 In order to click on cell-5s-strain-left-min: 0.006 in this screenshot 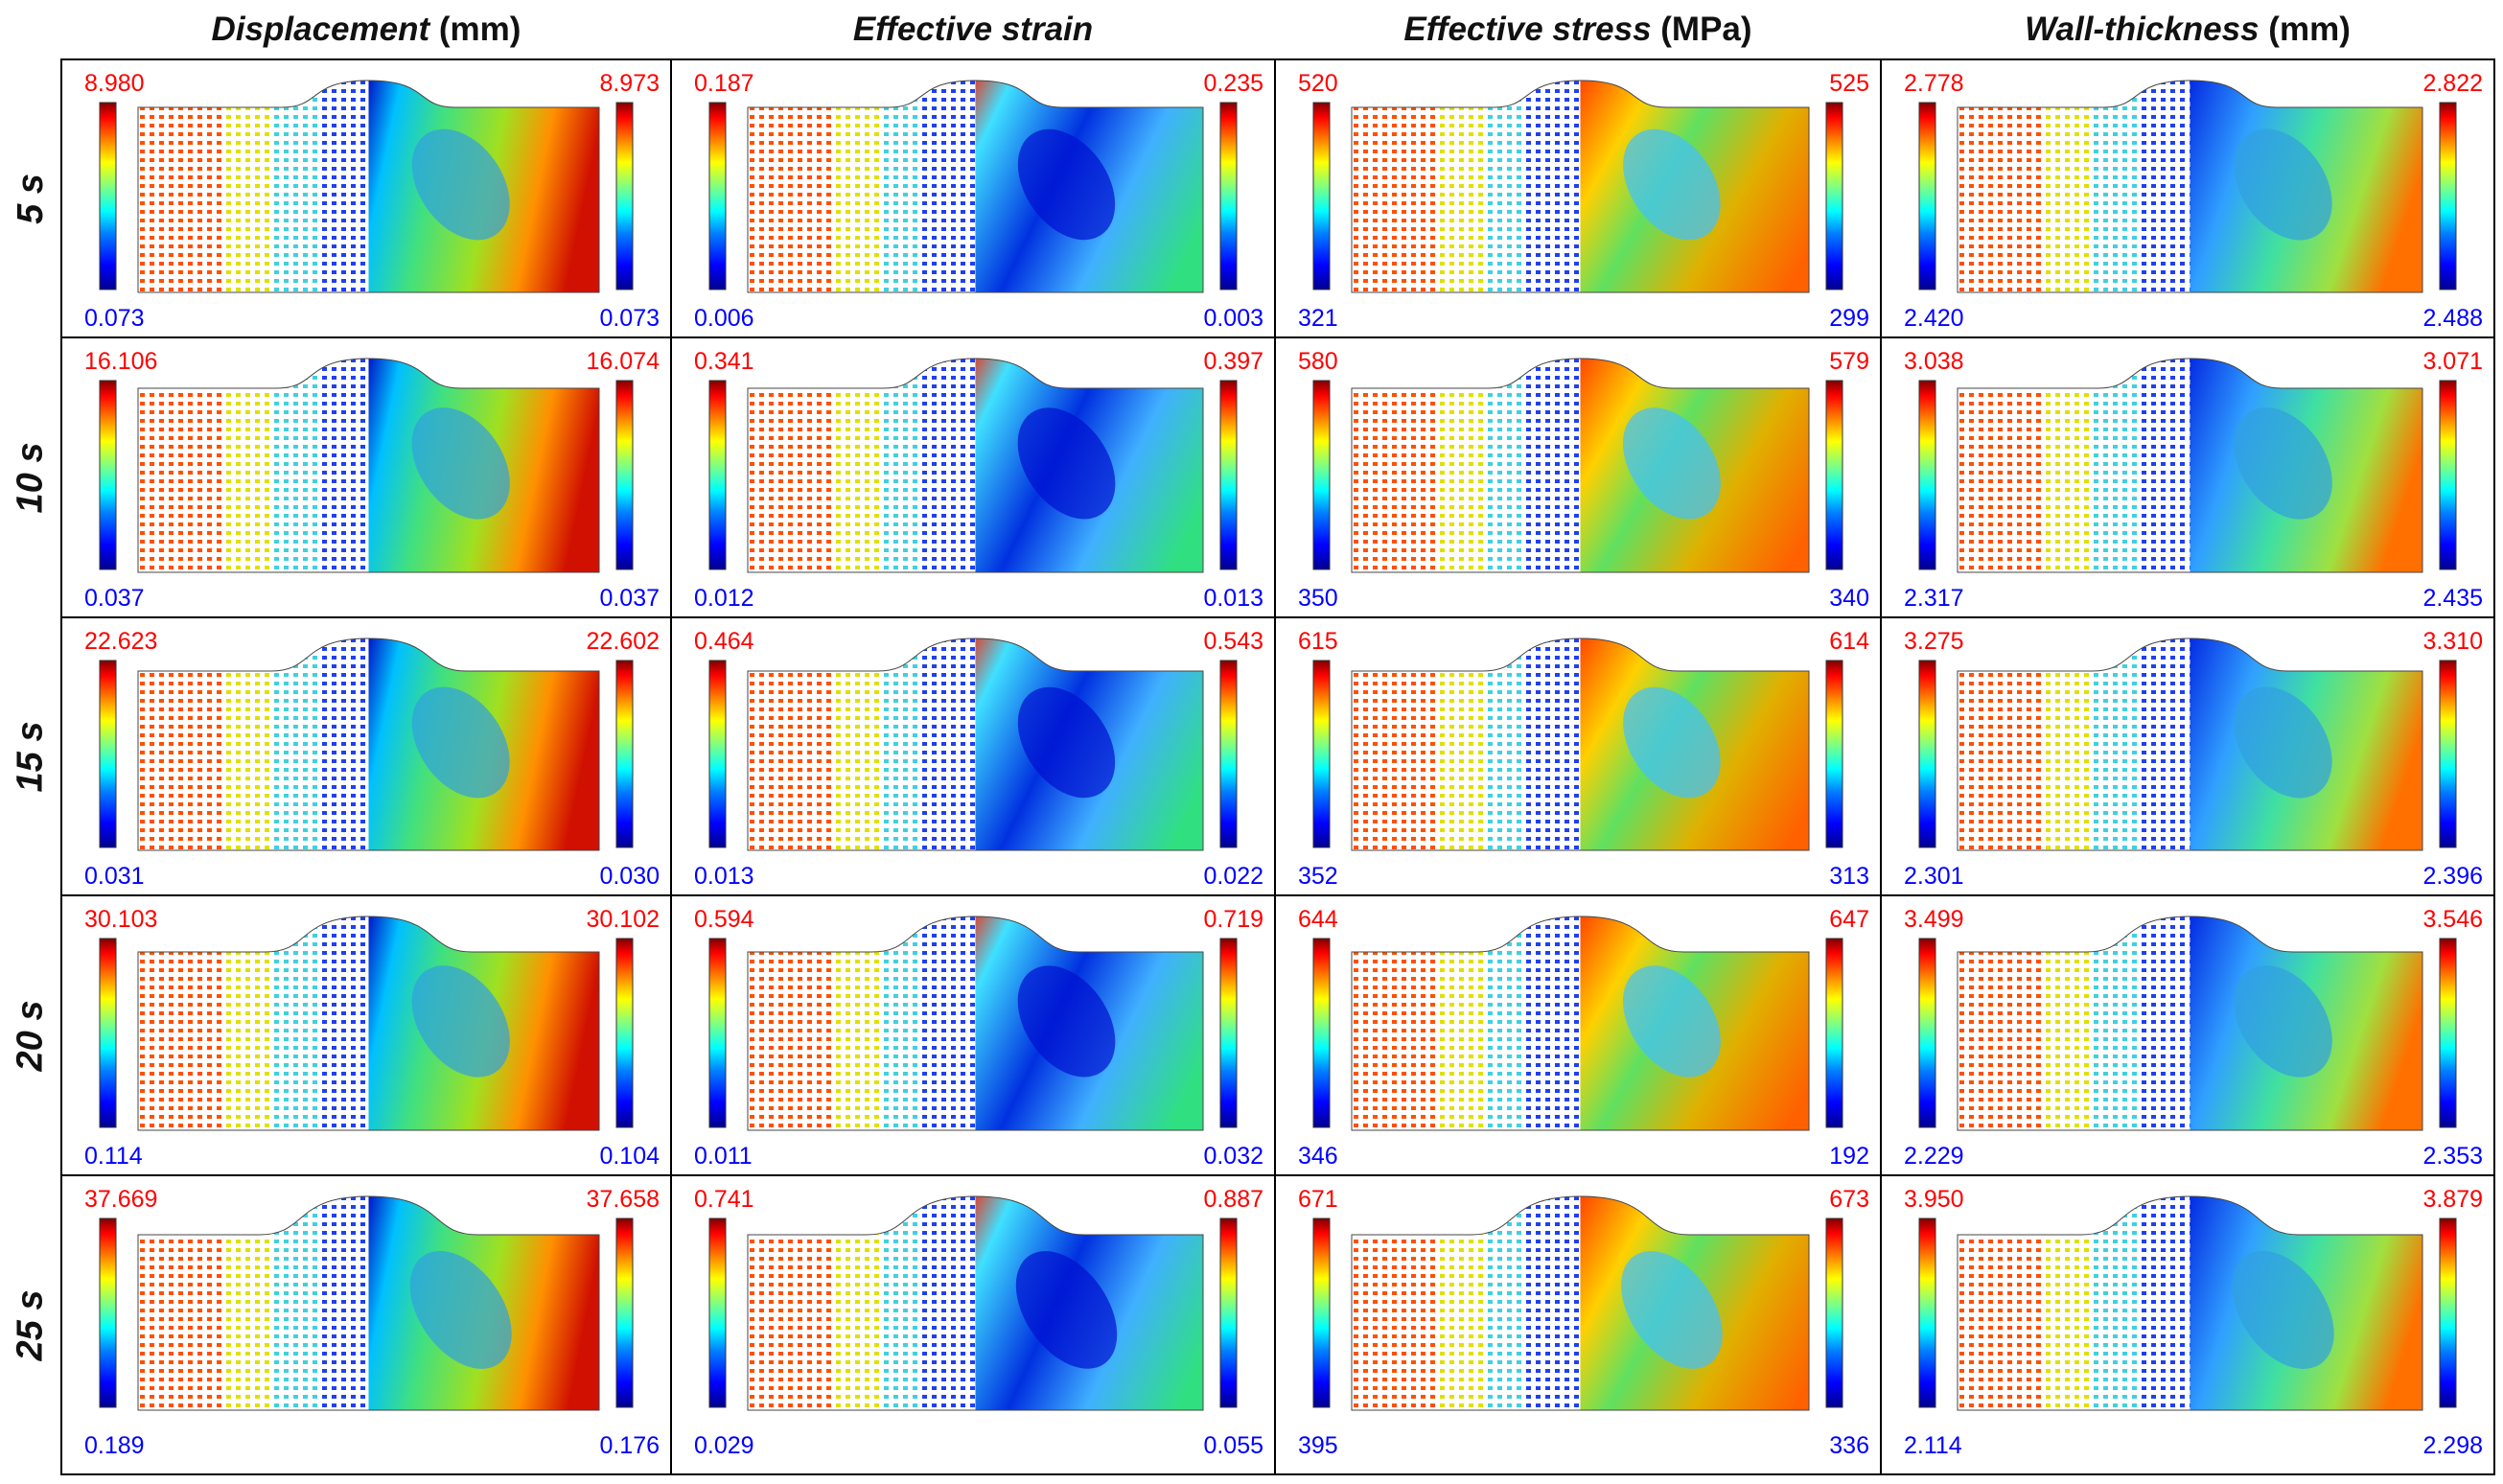, I will do `click(724, 318)`.